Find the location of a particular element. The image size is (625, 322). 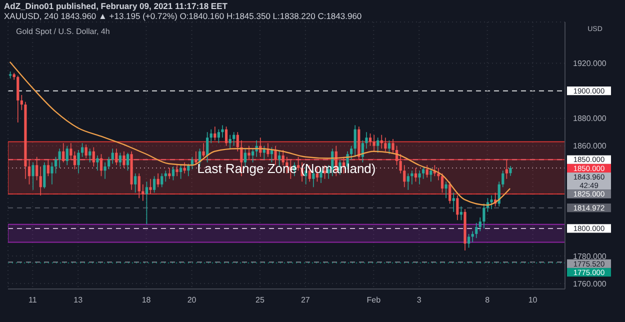

y-tick-label: 1780.000 is located at coordinates (590, 256).